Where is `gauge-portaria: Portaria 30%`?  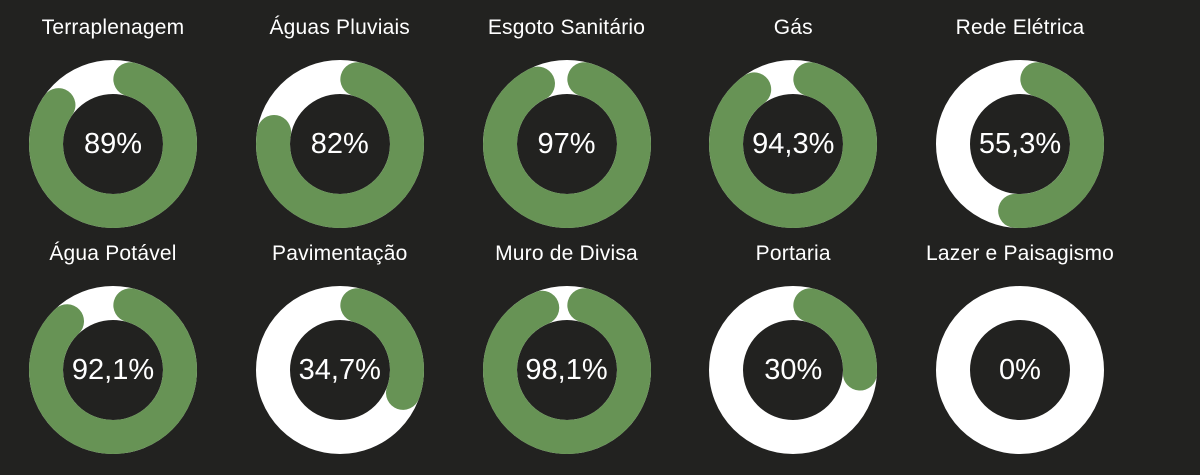
gauge-portaria: Portaria 30% is located at coordinates (793, 340).